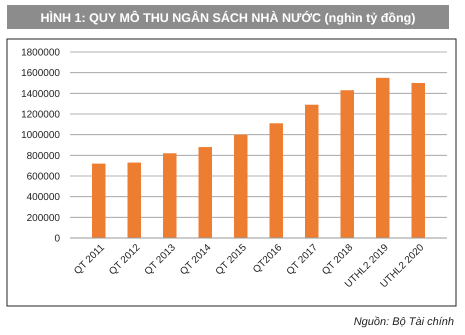 The width and height of the screenshot is (465, 335). What do you see at coordinates (43, 177) in the screenshot?
I see `y-tick-label: 600000` at bounding box center [43, 177].